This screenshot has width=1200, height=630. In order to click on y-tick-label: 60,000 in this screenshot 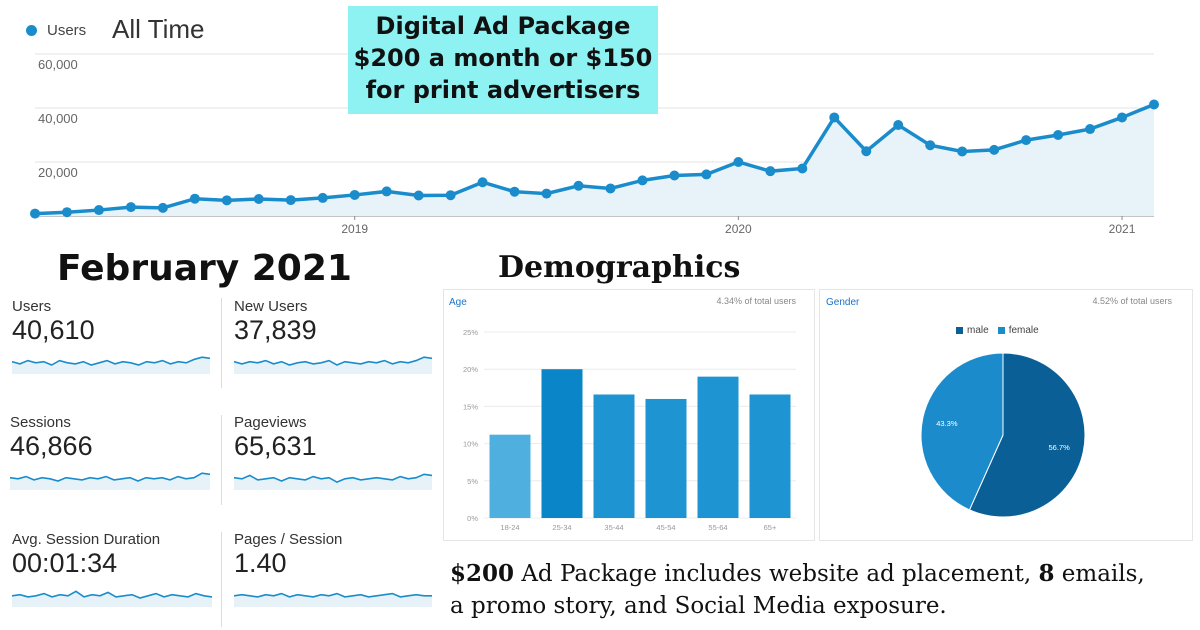, I will do `click(58, 64)`.